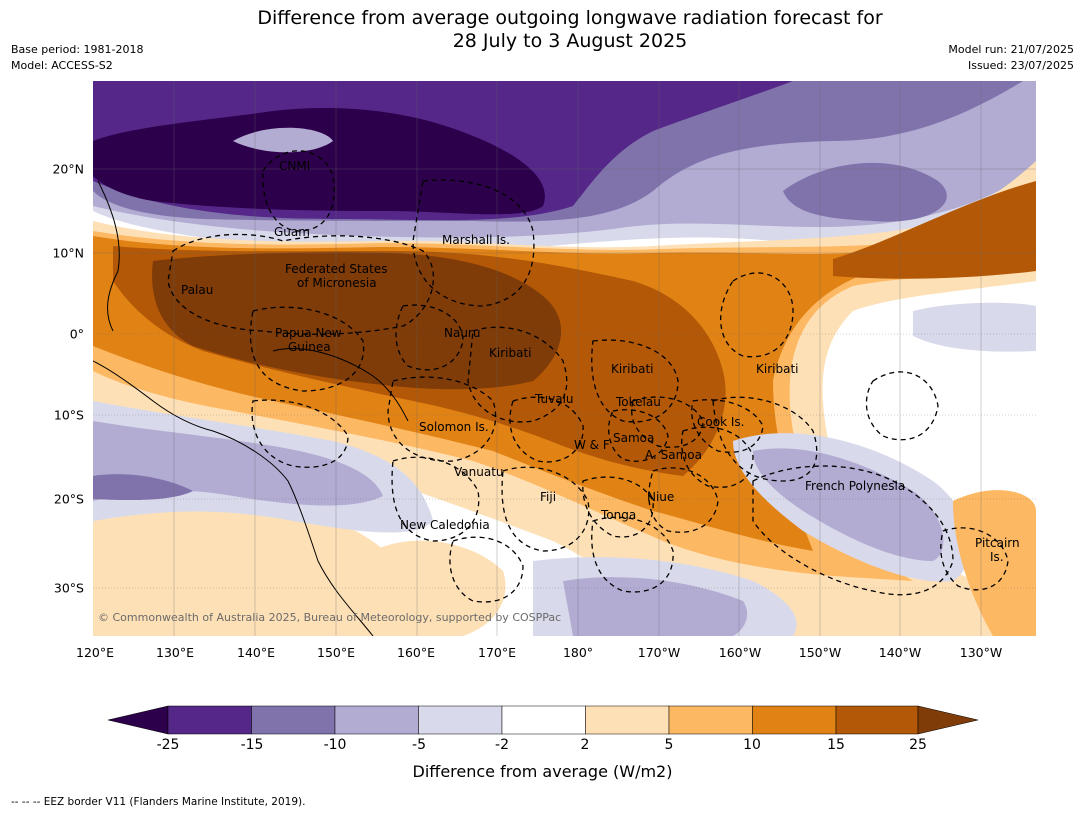  I want to click on coastline-philippines, so click(108, 256).